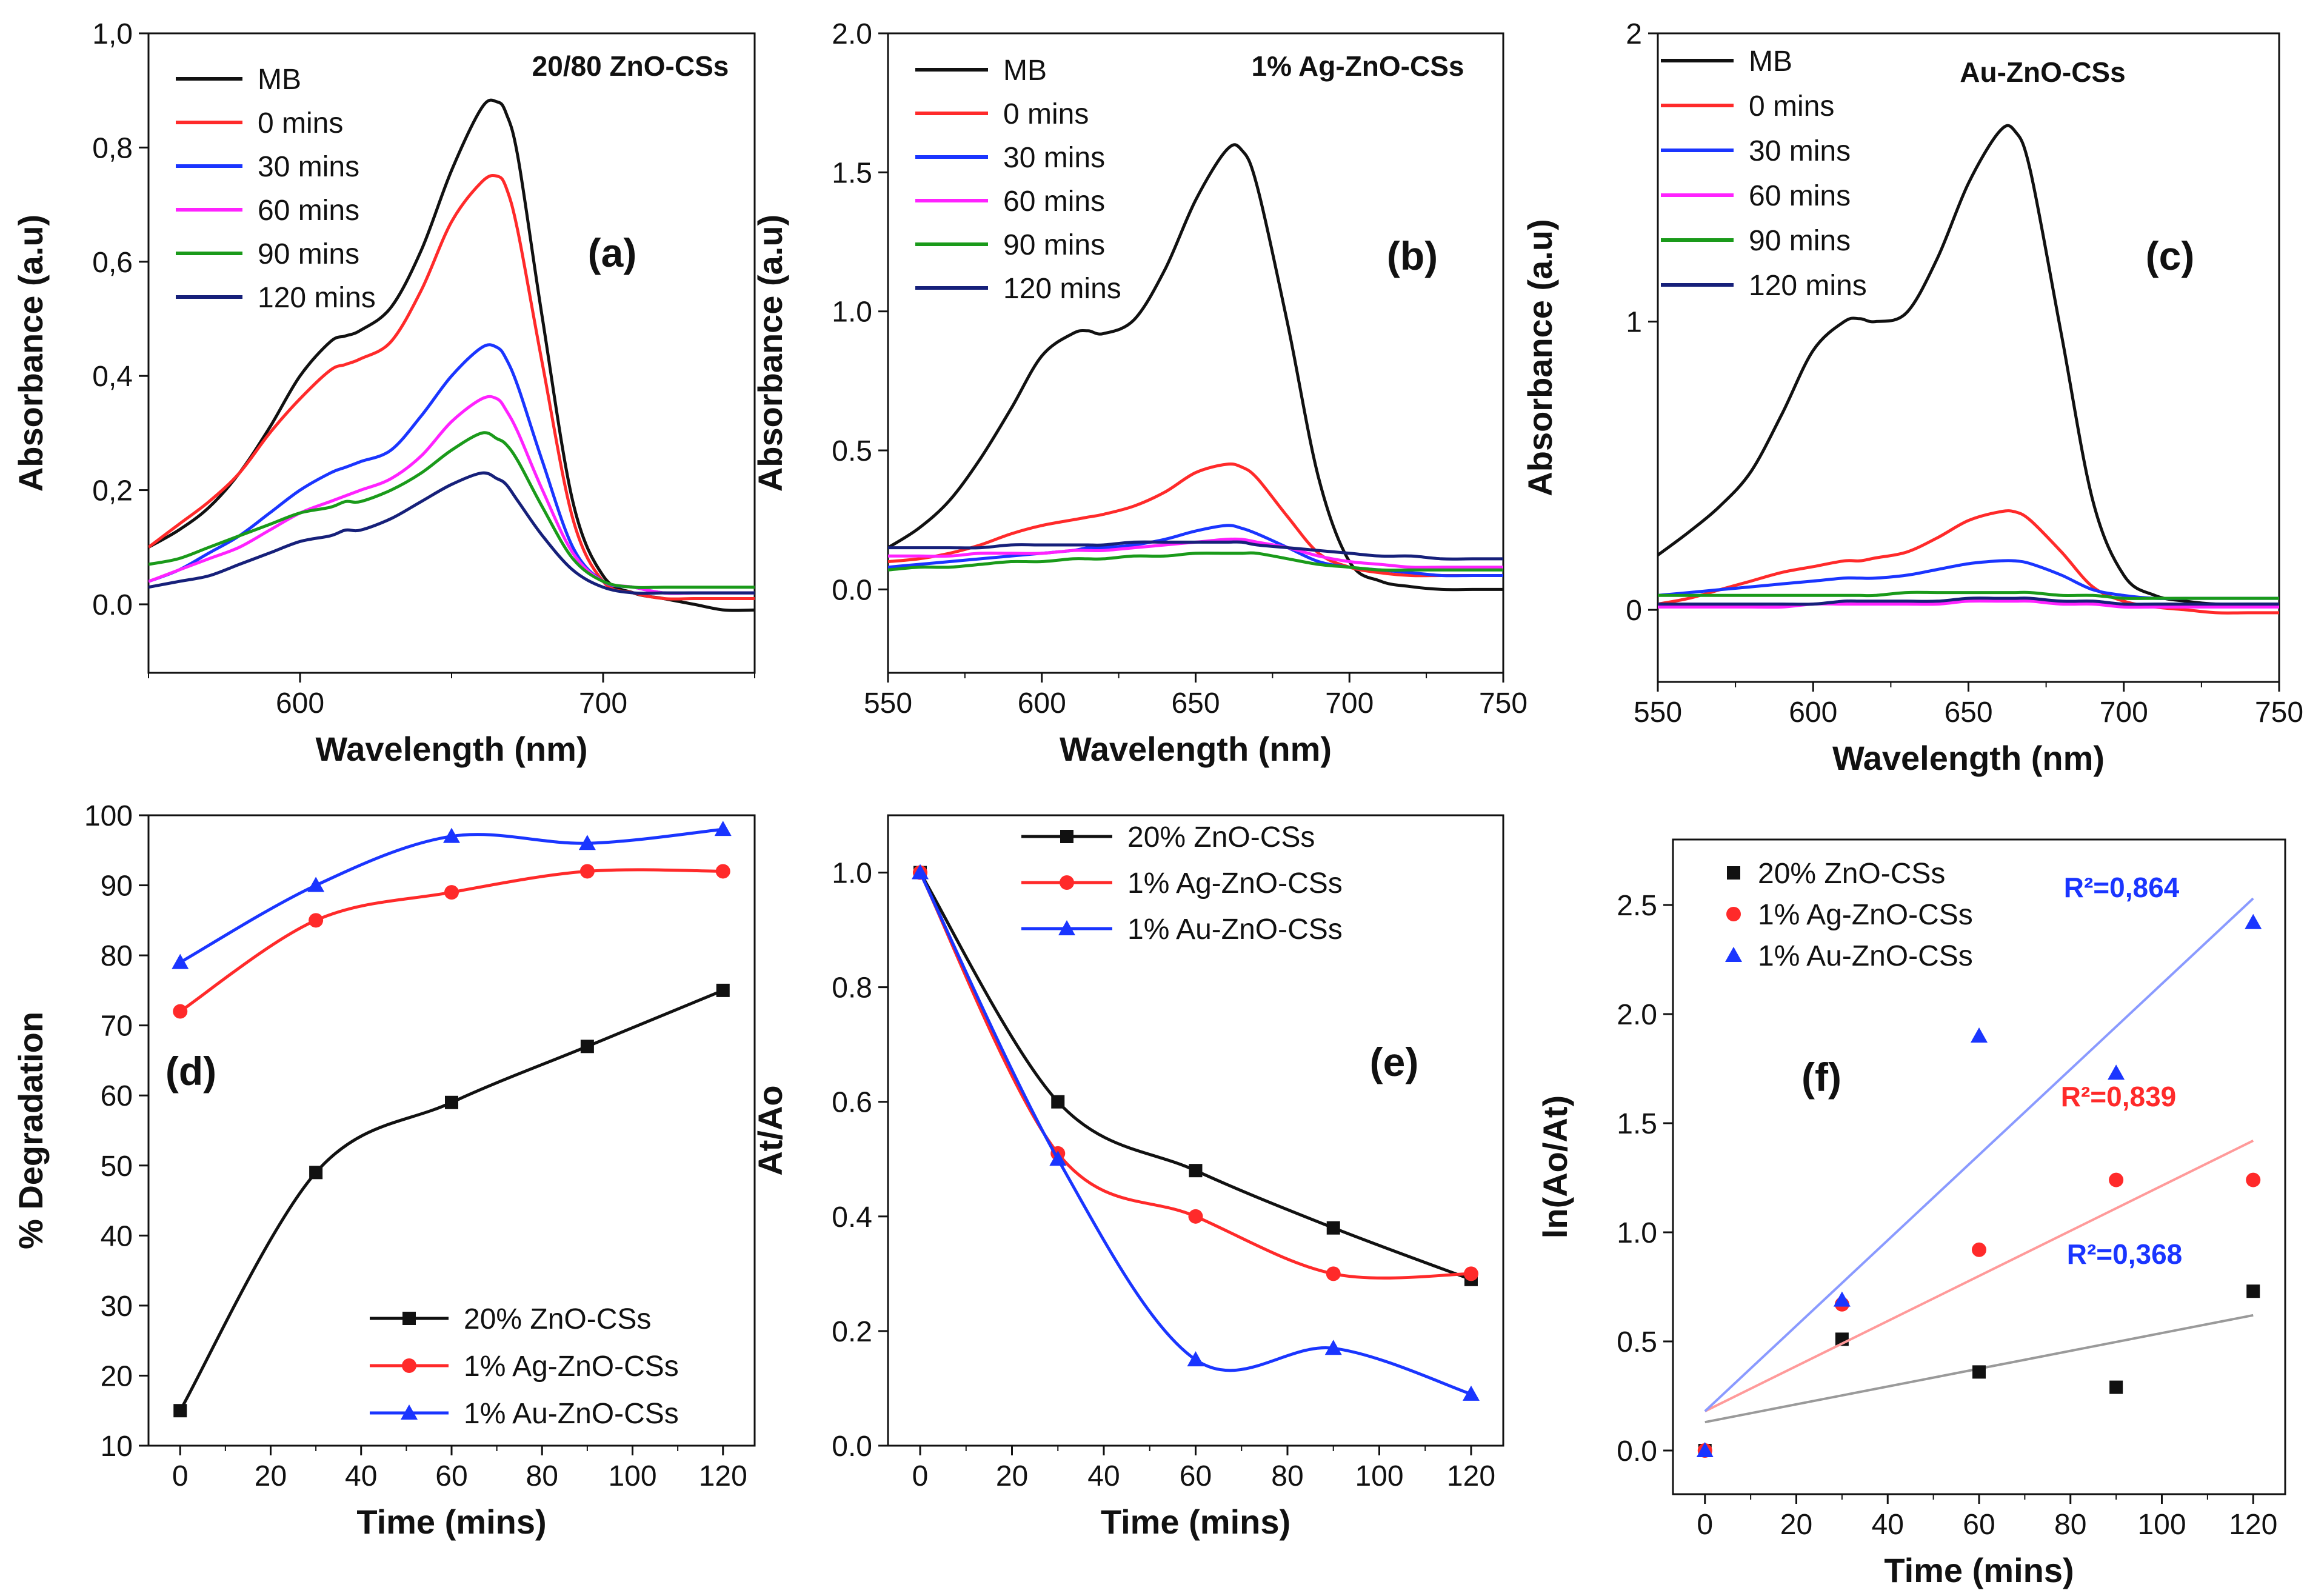 The width and height of the screenshot is (2307, 1596). I want to click on y-tick-label: 10, so click(117, 1447).